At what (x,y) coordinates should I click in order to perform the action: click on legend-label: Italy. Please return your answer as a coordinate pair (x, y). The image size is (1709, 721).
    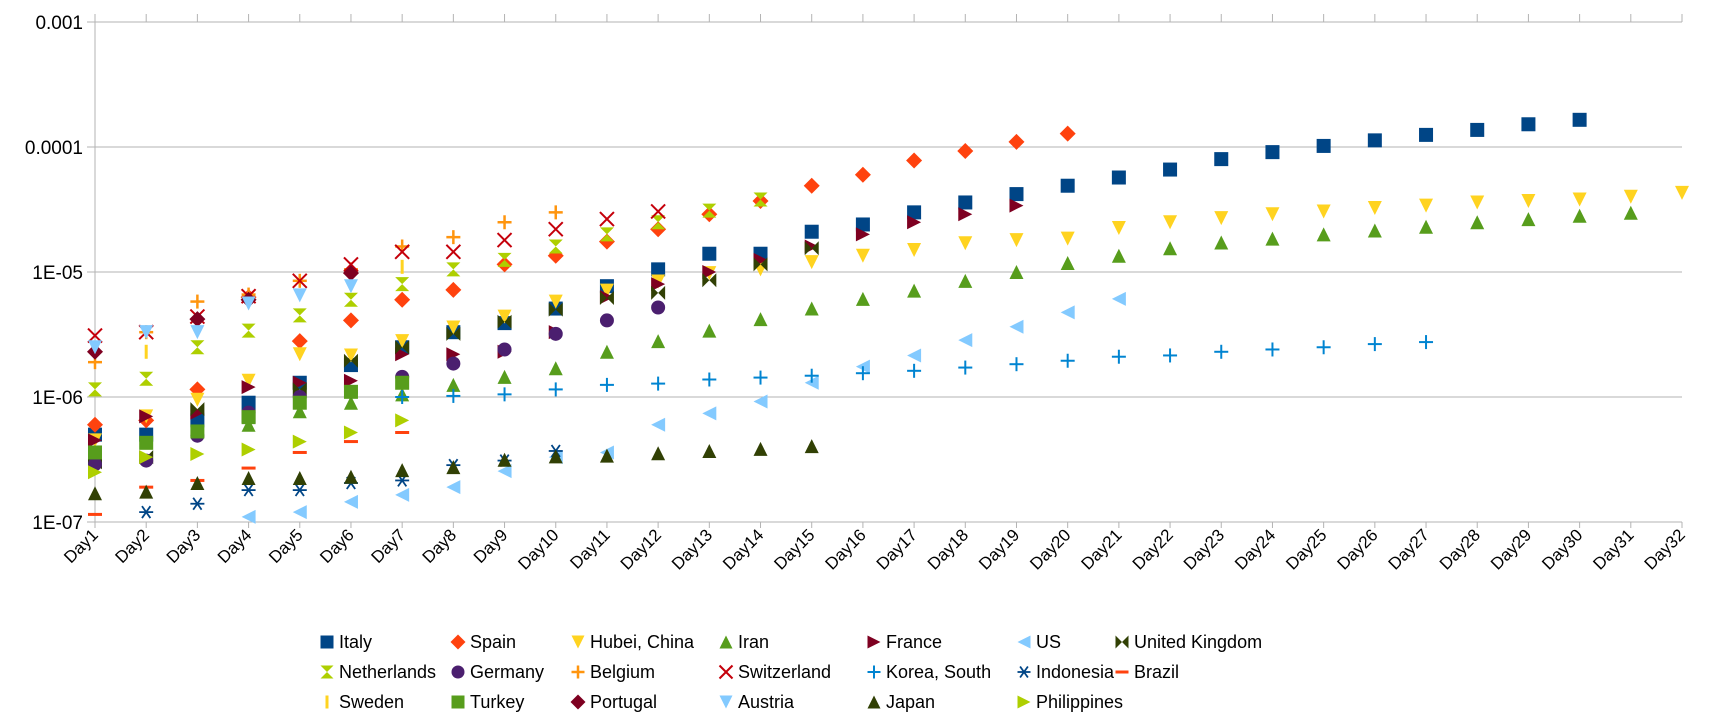
    Looking at the image, I should click on (355, 642).